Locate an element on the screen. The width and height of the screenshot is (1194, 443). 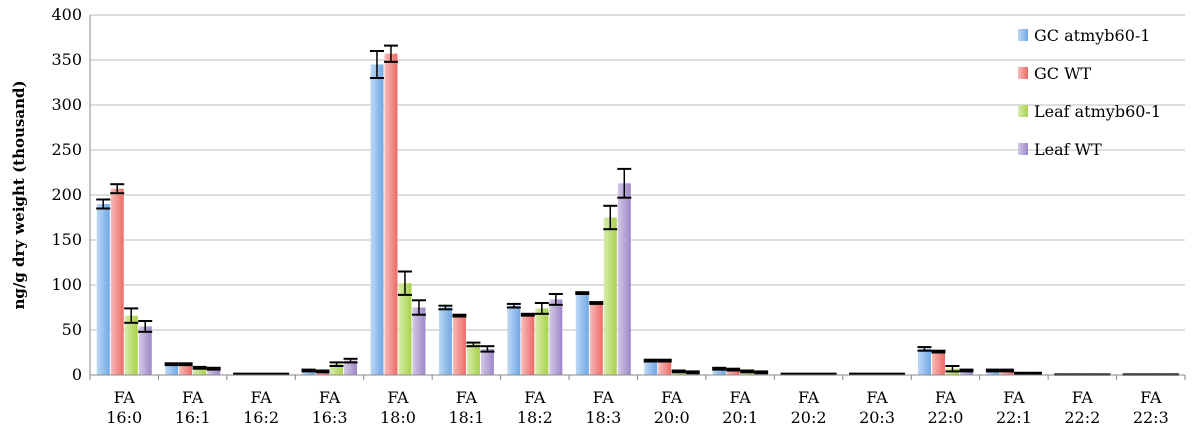
y-tick-label: 400 is located at coordinates (66, 14).